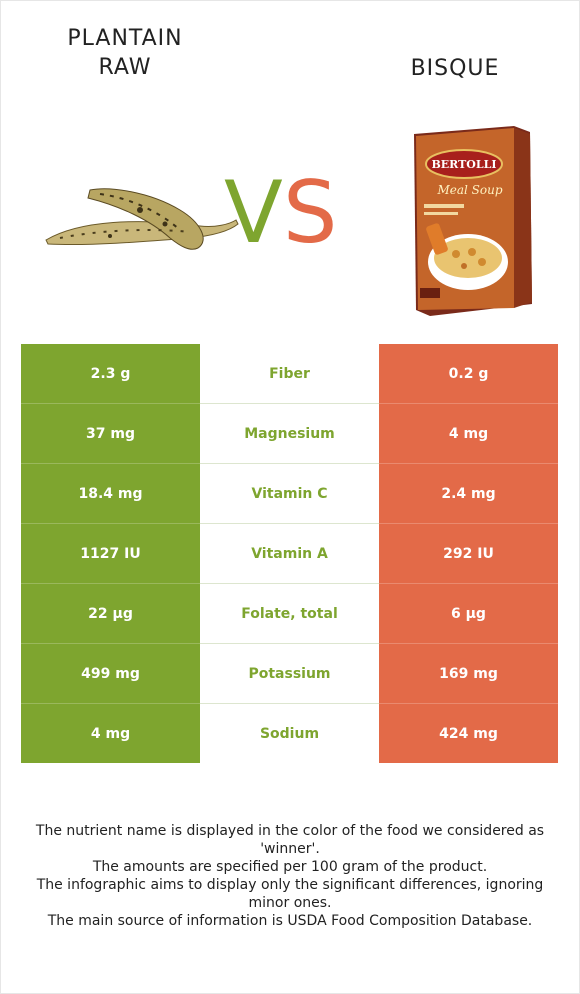 This screenshot has width=580, height=994. I want to click on plantain-image, so click(142, 219).